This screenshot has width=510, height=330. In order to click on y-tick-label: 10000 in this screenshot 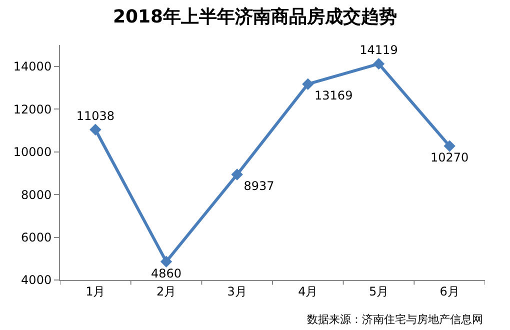, I will do `click(32, 152)`.